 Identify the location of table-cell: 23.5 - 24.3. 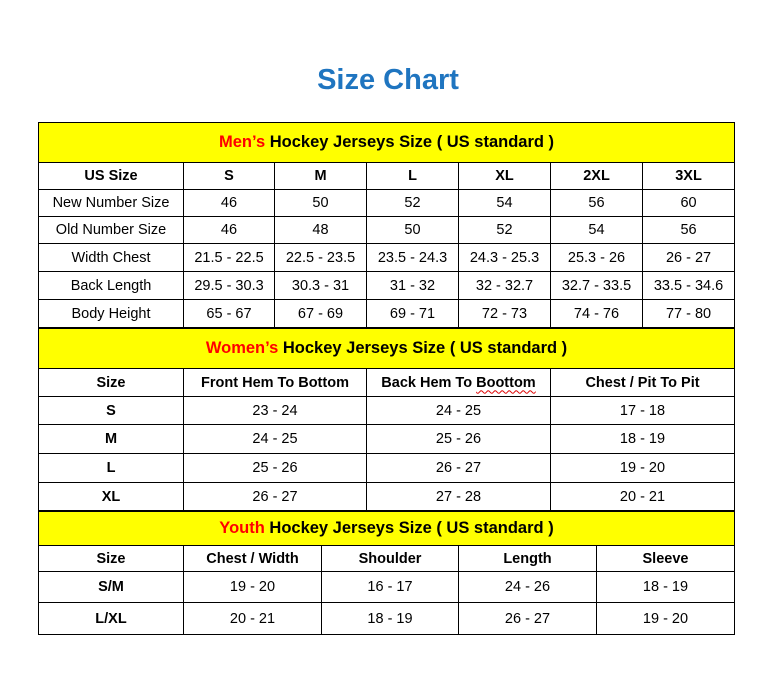
(412, 257).